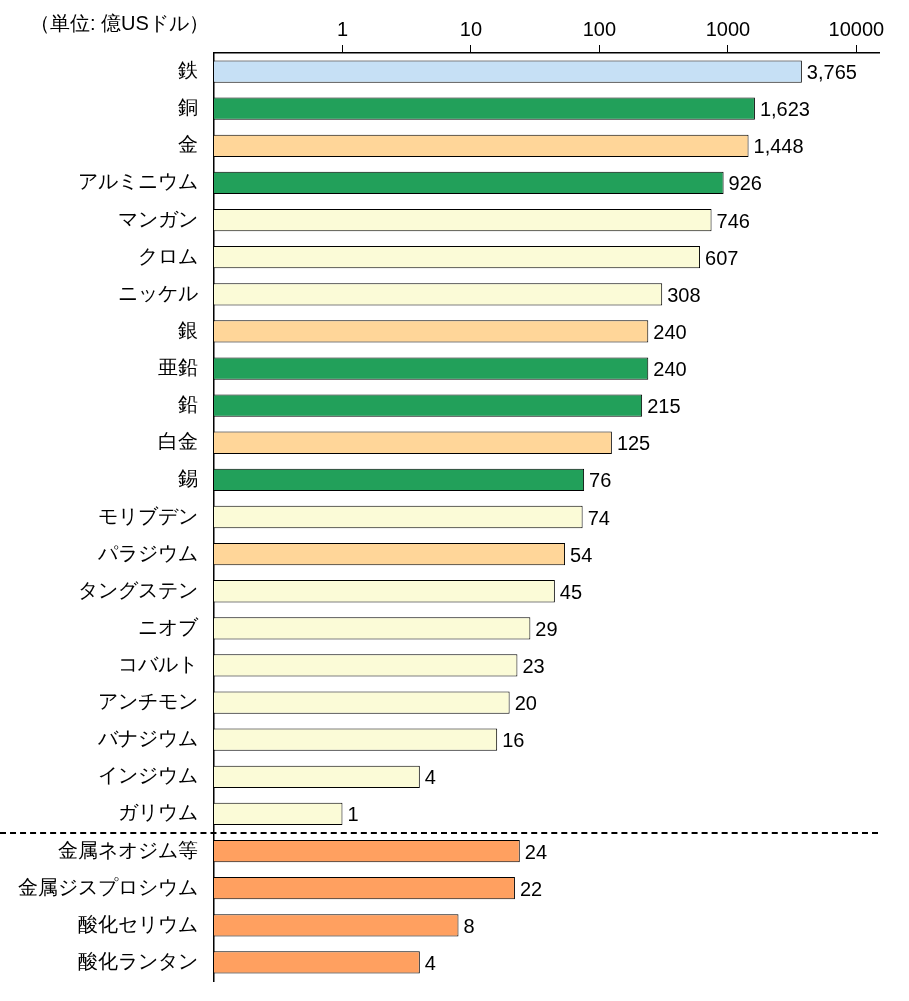  Describe the element at coordinates (856, 28) in the screenshot. I see `x-tick-label: 10000` at that location.